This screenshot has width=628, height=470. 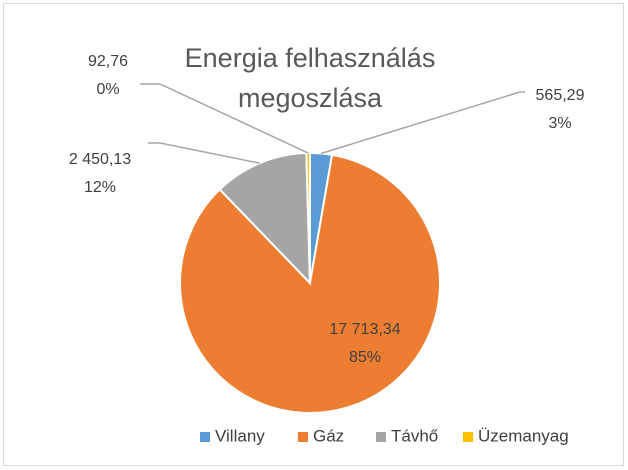 I want to click on legend-label: Távhő, so click(x=414, y=435).